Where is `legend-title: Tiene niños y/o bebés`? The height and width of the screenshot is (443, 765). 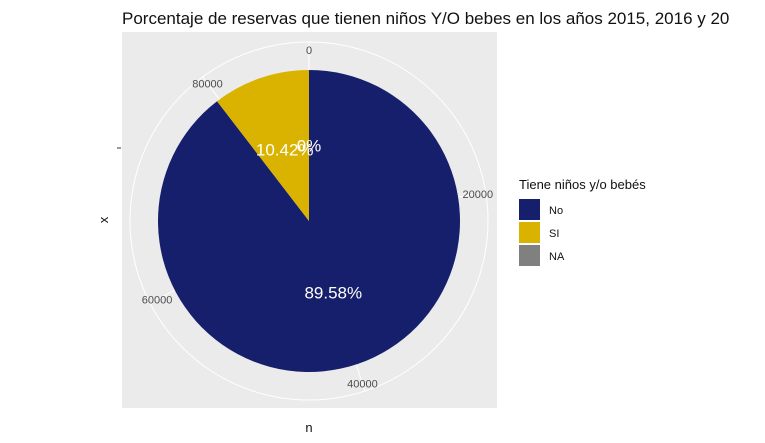 legend-title: Tiene niños y/o bebés is located at coordinates (582, 184).